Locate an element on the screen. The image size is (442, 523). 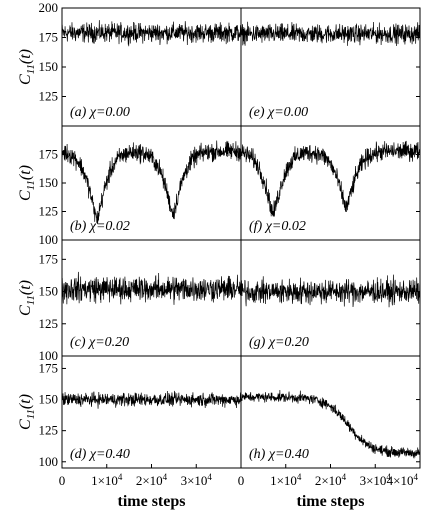
series-line-d is located at coordinates (151, 399).